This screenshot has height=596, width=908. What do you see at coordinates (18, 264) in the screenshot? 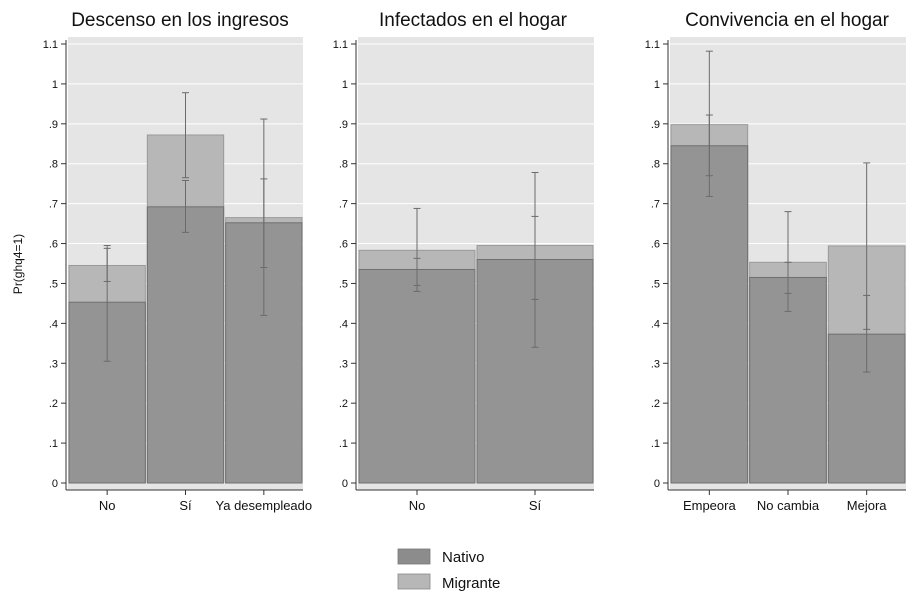
I see `y-axis-label: Pr(ghq4=1)` at bounding box center [18, 264].